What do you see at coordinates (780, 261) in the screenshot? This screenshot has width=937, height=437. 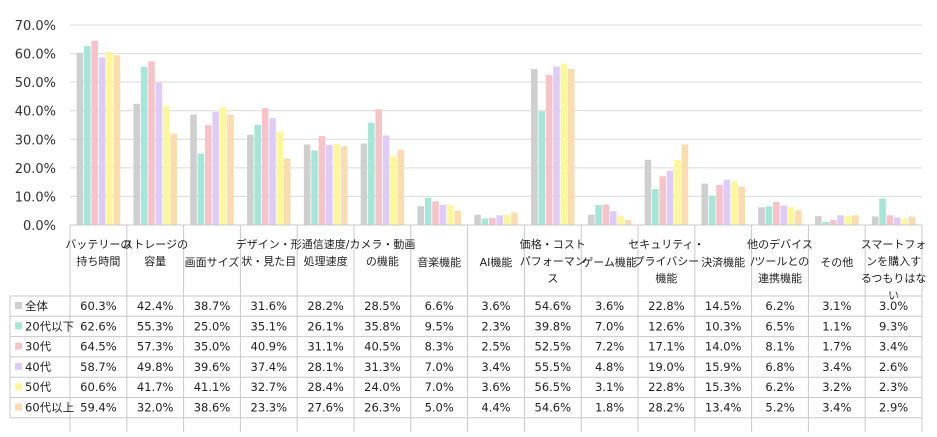 I see `category-label: 他のデバイス/ツールとの連携機能` at bounding box center [780, 261].